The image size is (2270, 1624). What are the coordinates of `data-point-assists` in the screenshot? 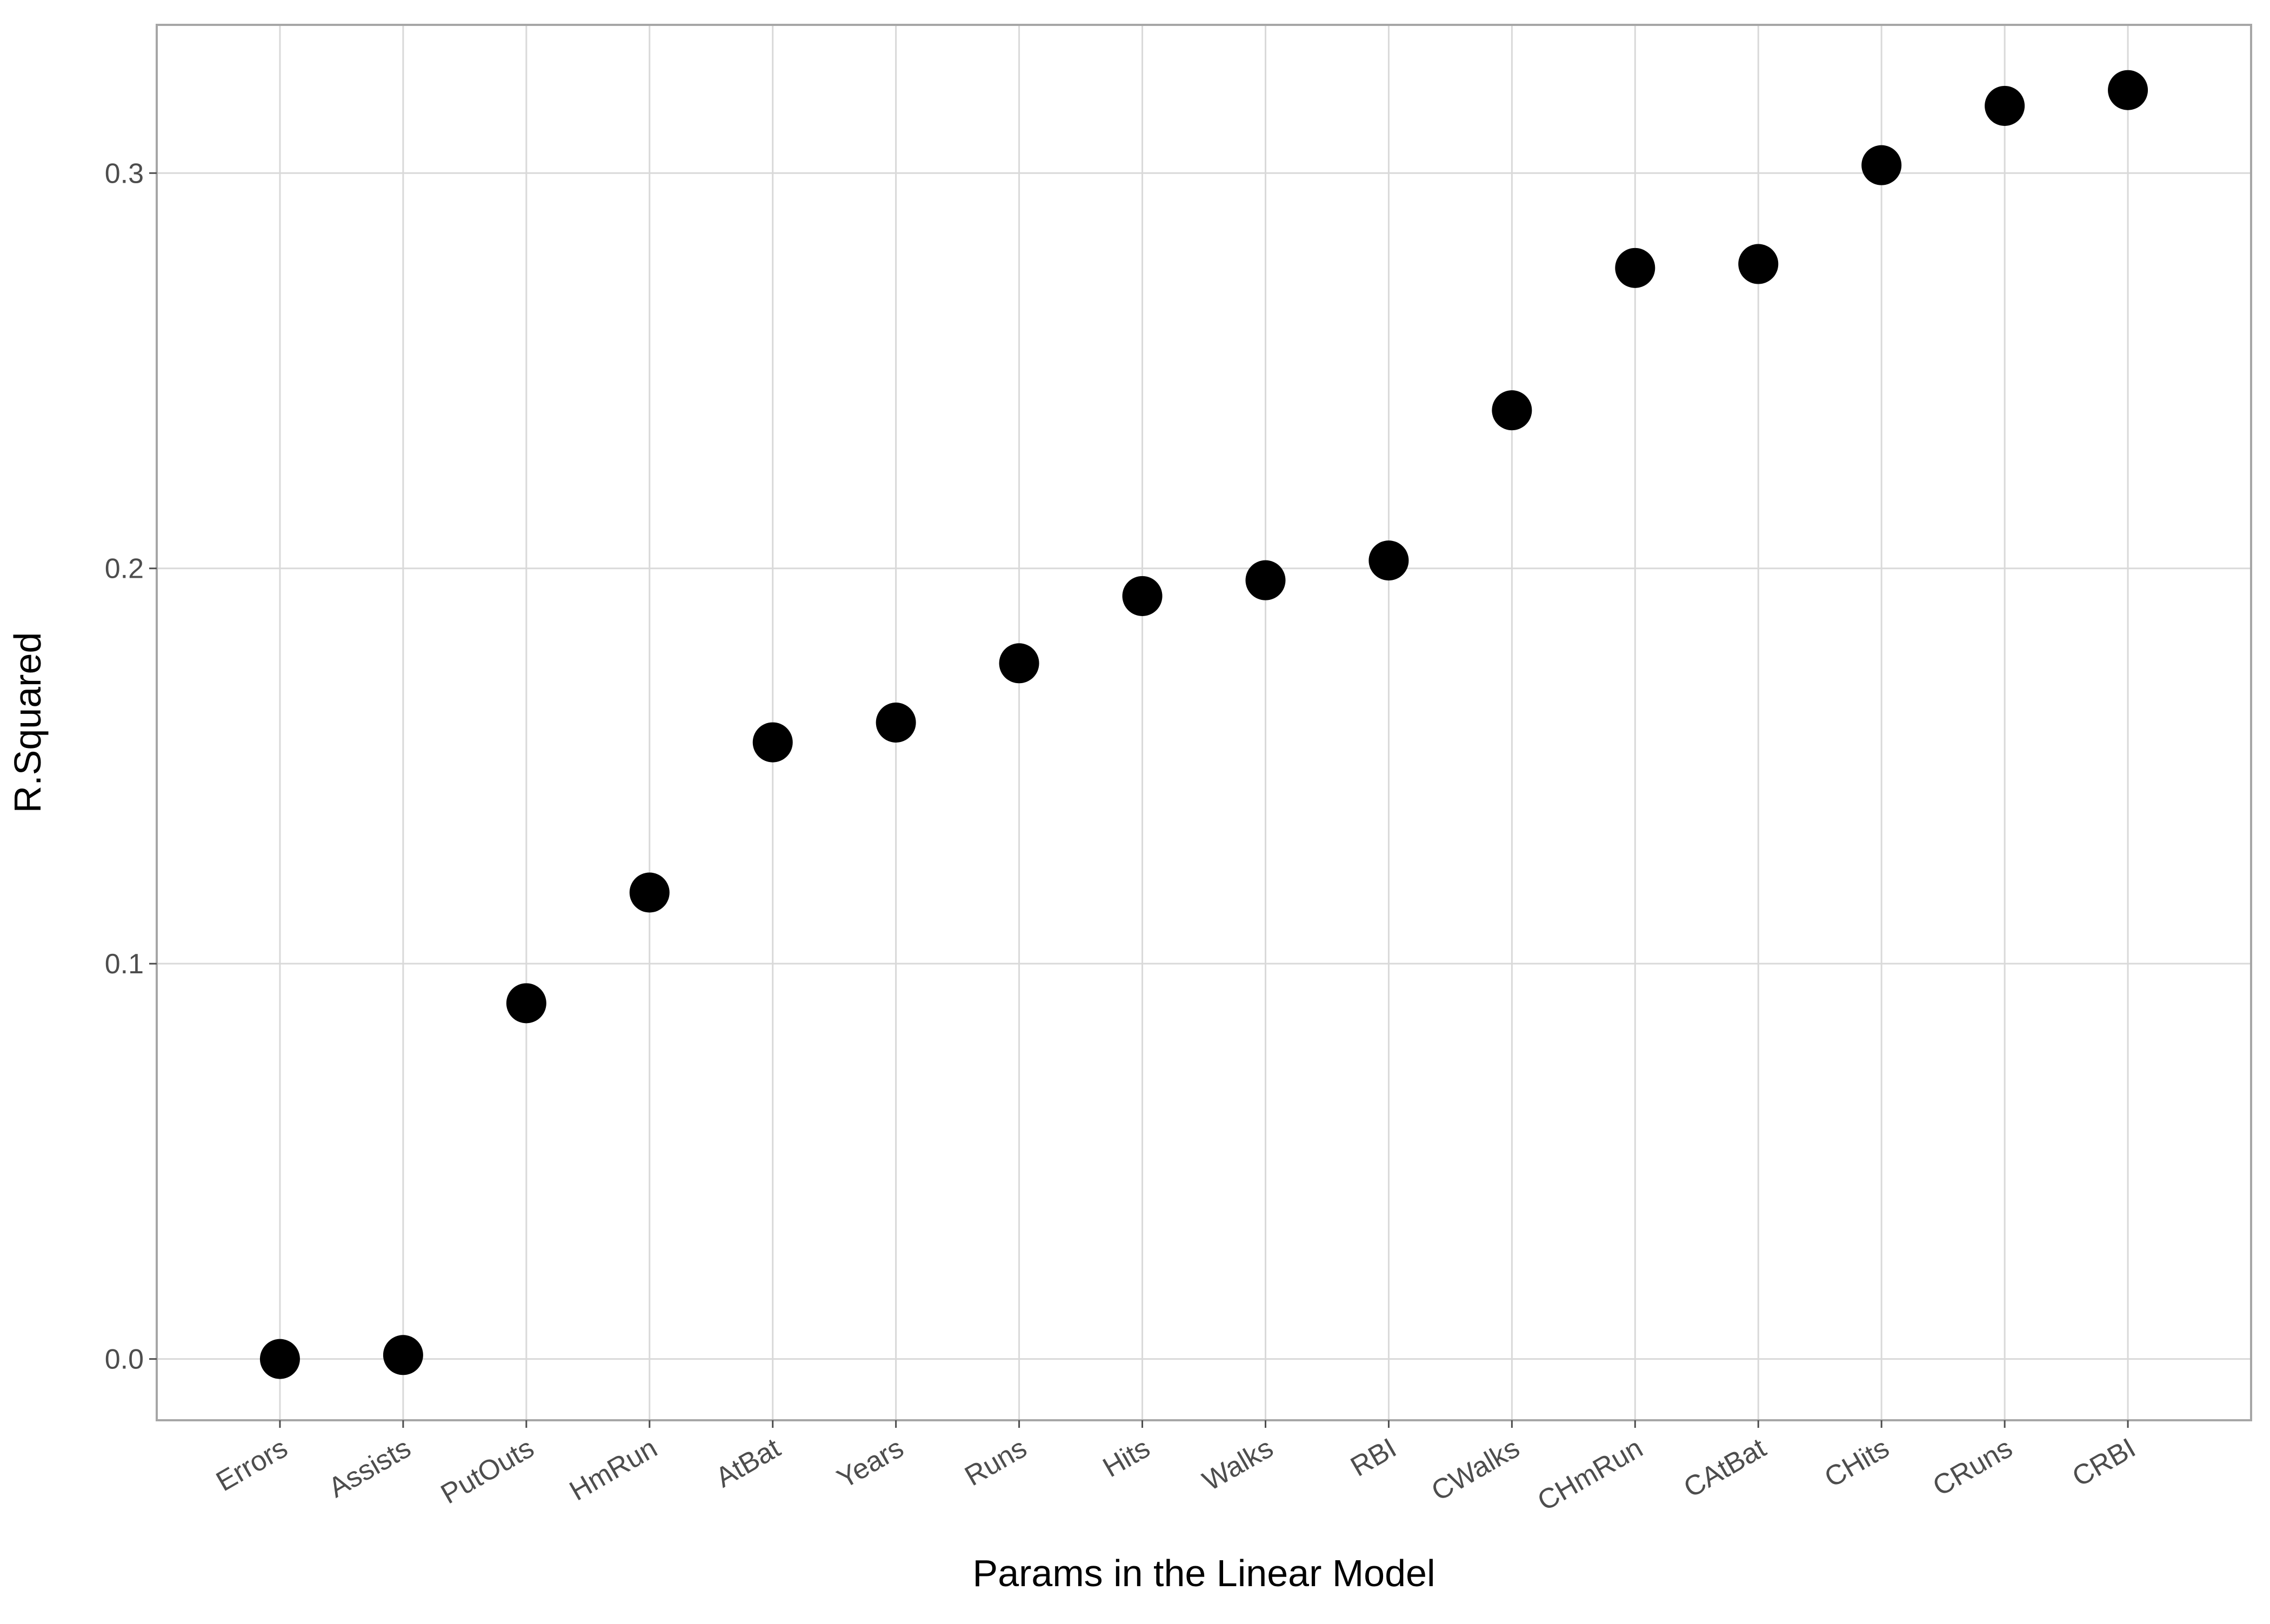 It's located at (403, 1355).